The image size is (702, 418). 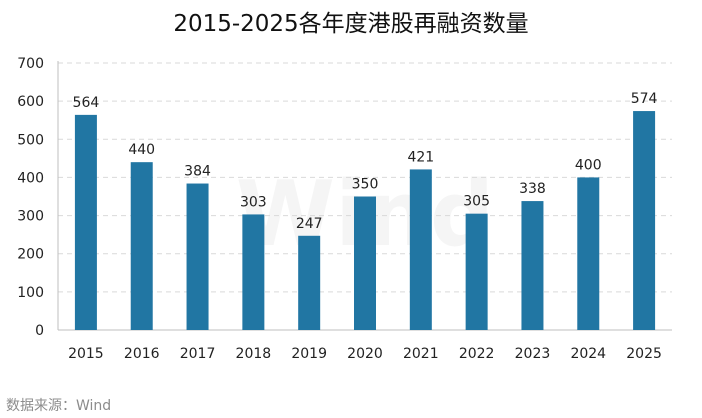 What do you see at coordinates (421, 354) in the screenshot?
I see `x-tick-label: 2021` at bounding box center [421, 354].